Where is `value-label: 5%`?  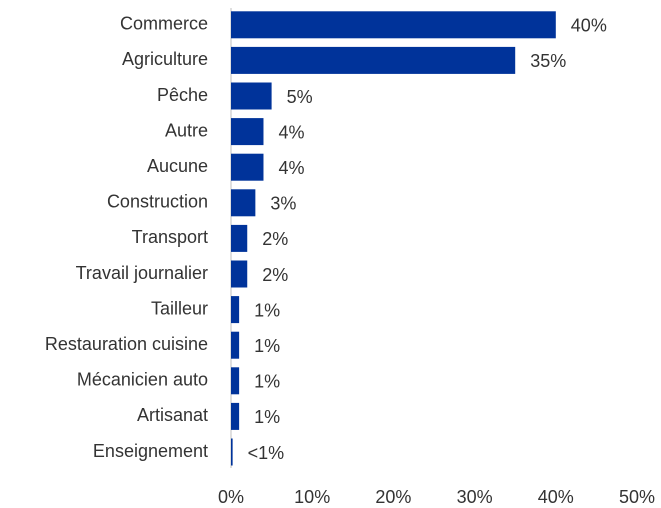
value-label: 5% is located at coordinates (300, 97).